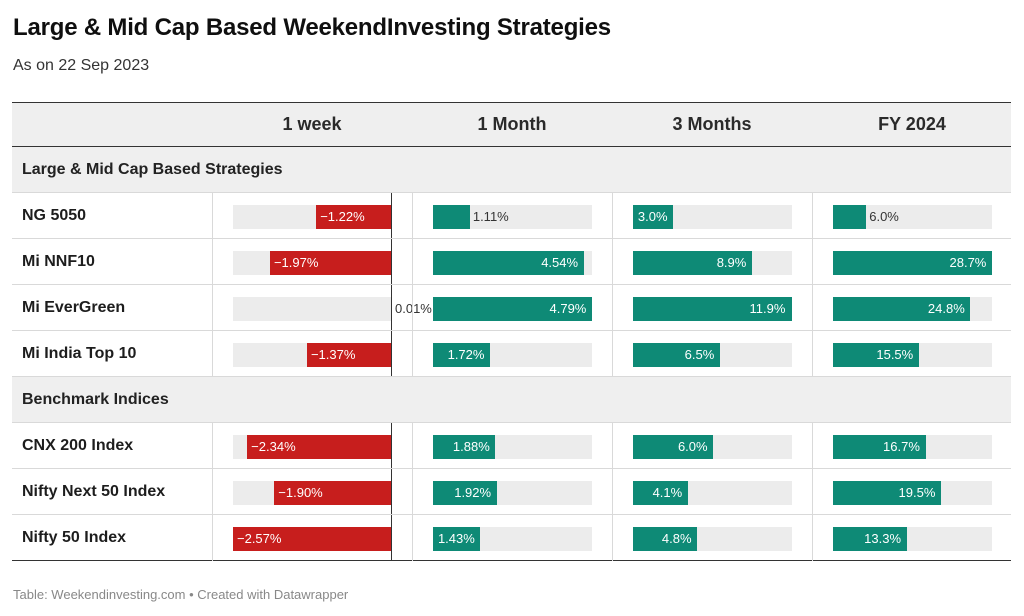 This screenshot has height=616, width=1024. I want to click on bar-cell: 4.1%, so click(712, 492).